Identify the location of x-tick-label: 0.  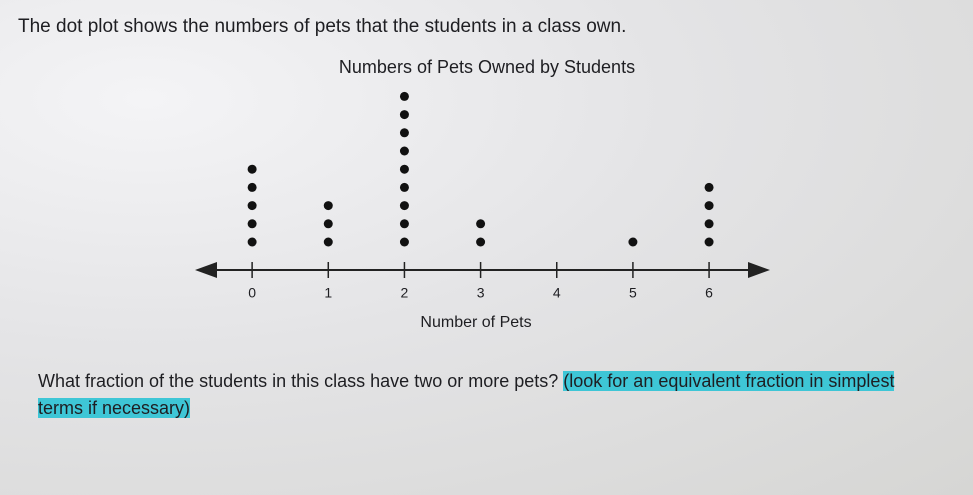
(252, 293).